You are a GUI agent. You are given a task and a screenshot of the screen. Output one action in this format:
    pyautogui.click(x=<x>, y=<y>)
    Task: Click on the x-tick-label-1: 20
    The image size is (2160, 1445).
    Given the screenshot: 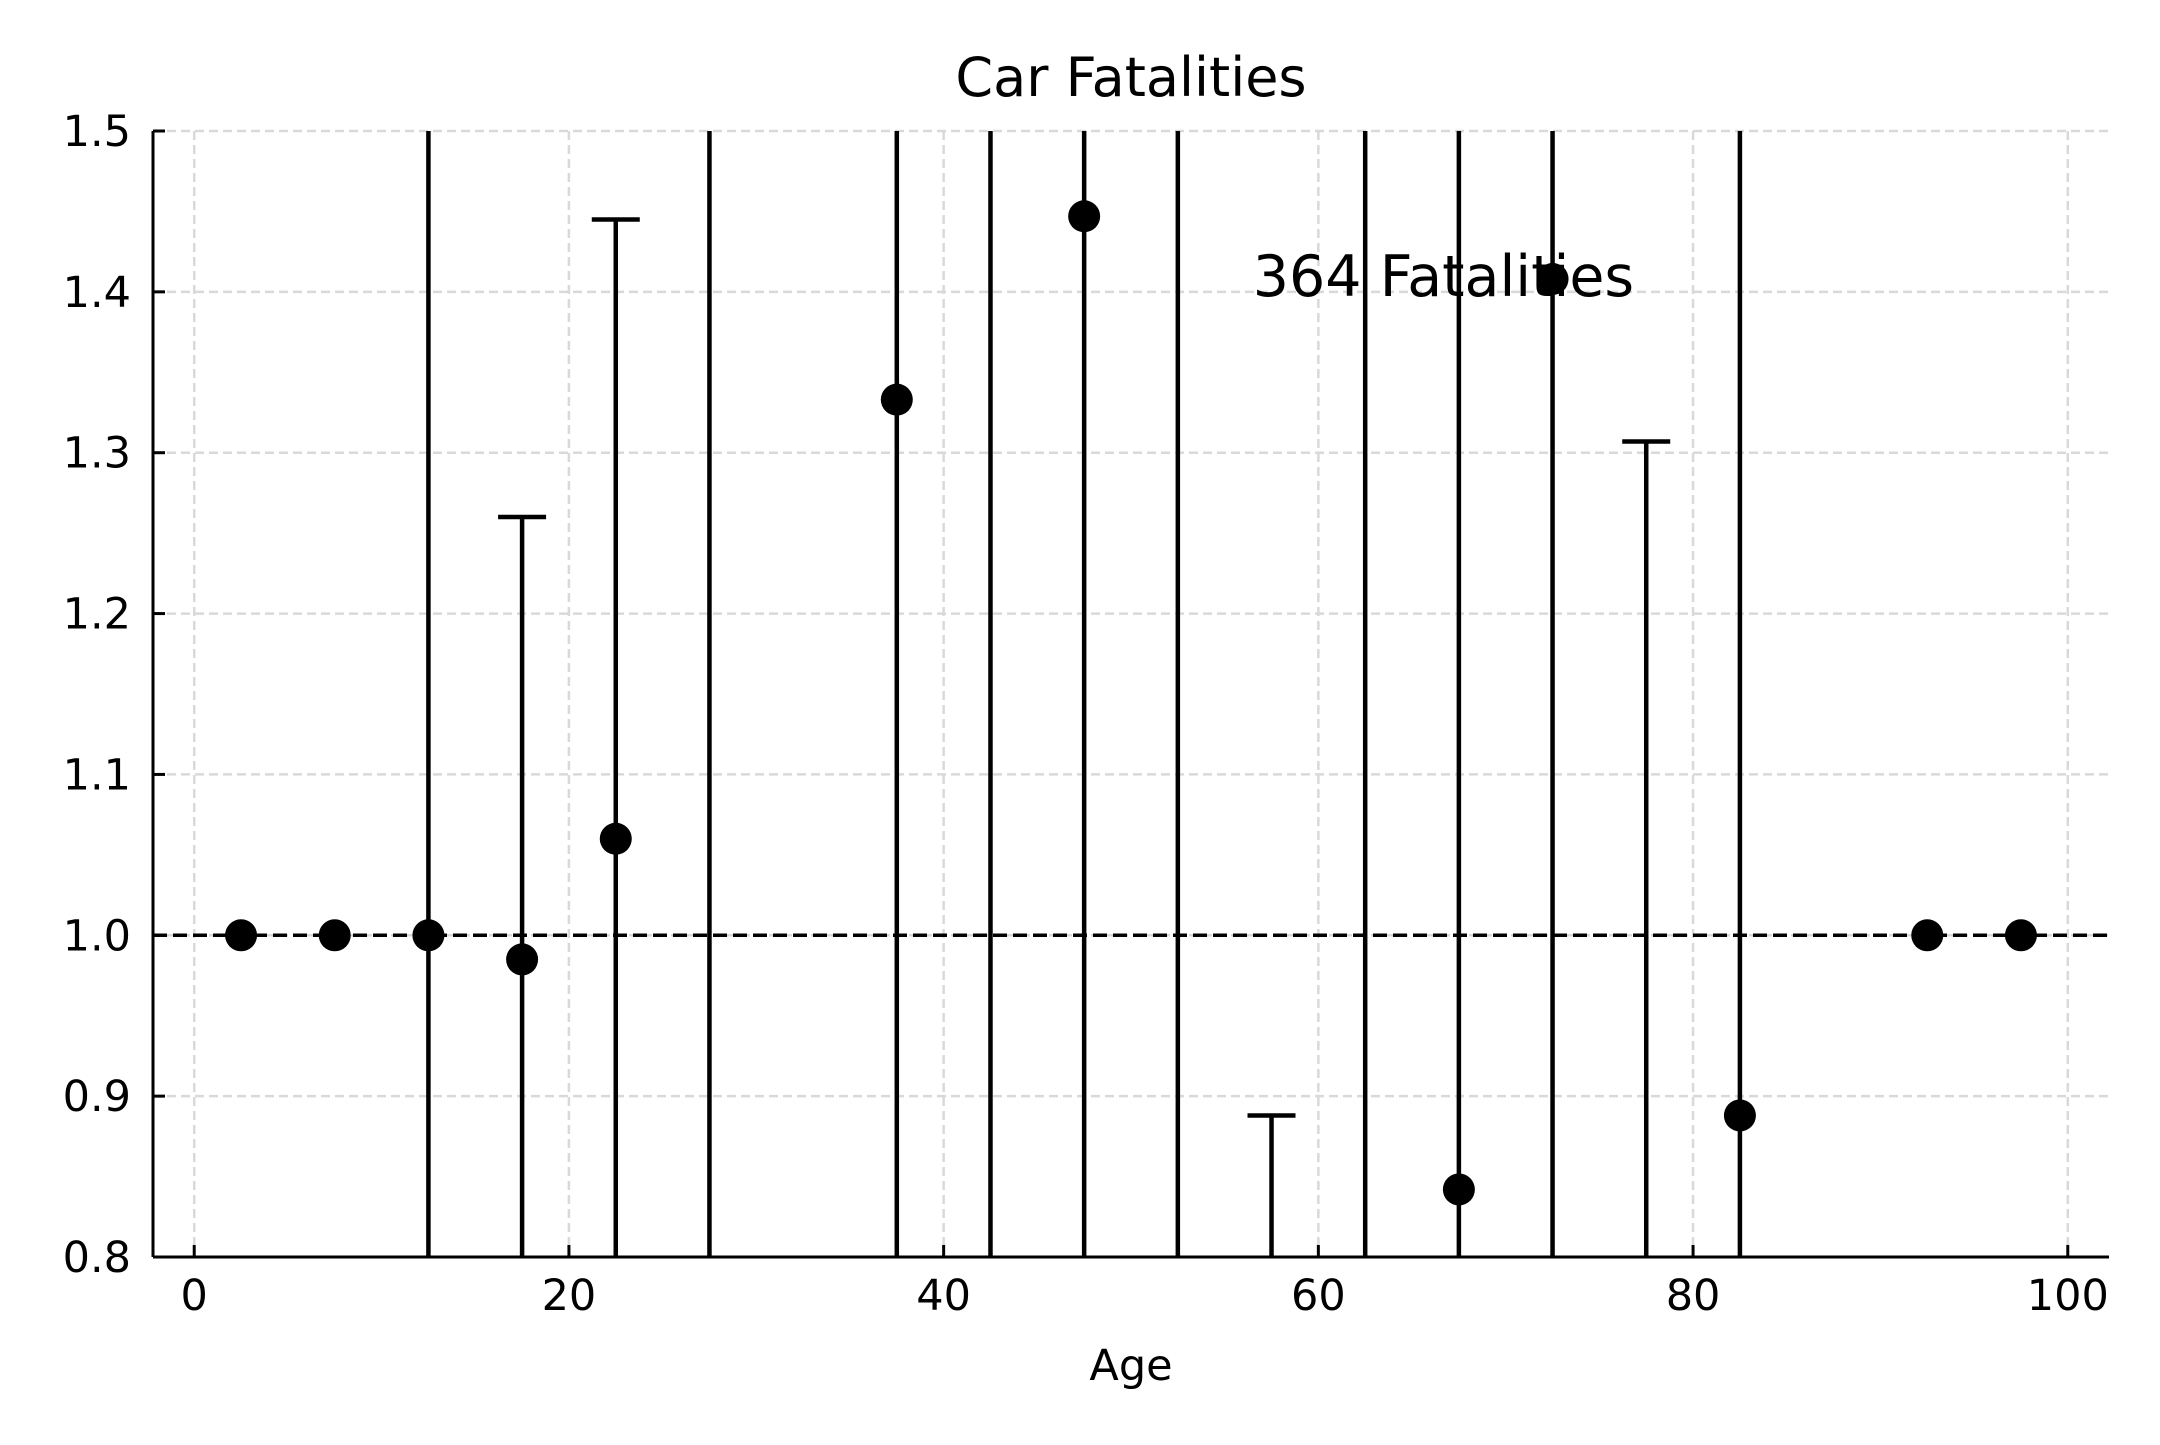 What is the action you would take?
    pyautogui.click(x=569, y=1296)
    